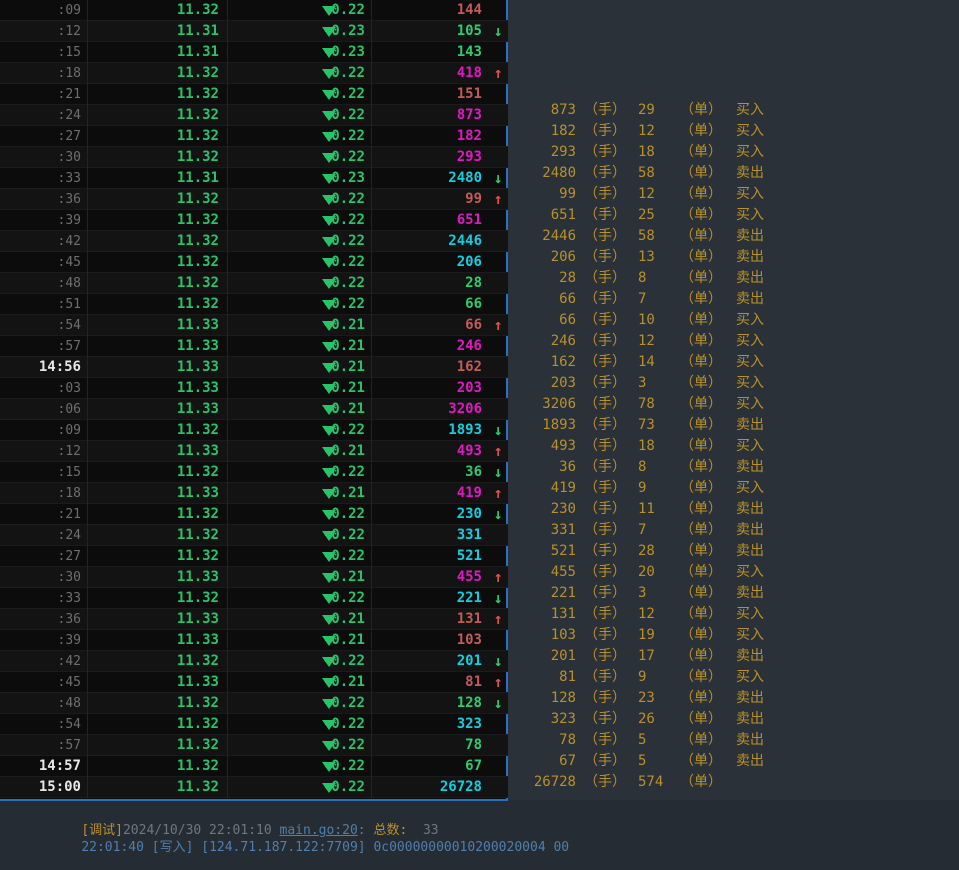 This screenshot has width=959, height=870. Describe the element at coordinates (465, 241) in the screenshot. I see `quote-volume: 2446` at that location.